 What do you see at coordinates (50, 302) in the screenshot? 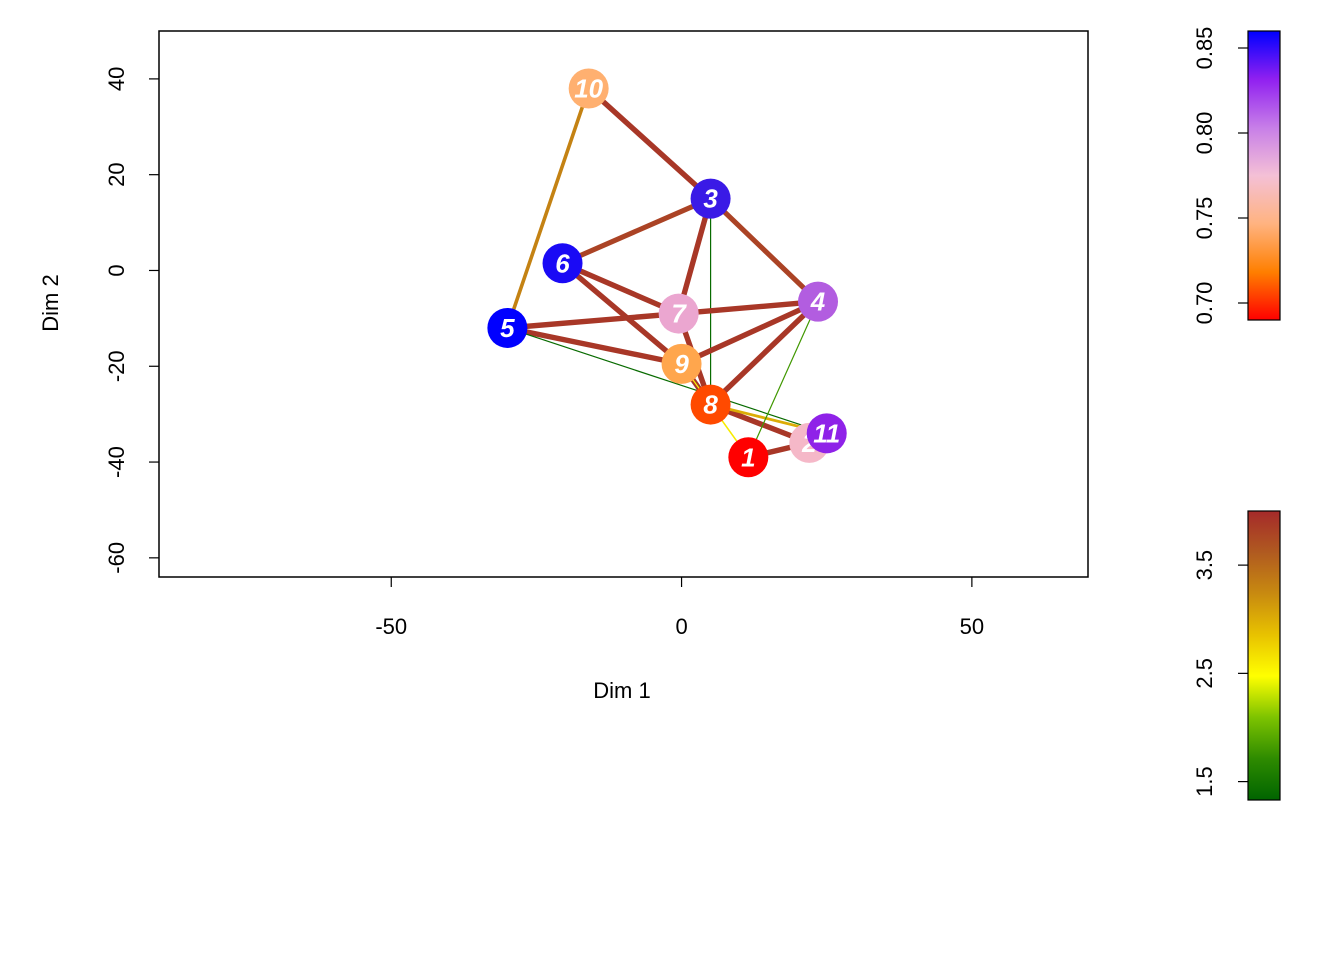
I see `y-axis-label: Dim 2` at bounding box center [50, 302].